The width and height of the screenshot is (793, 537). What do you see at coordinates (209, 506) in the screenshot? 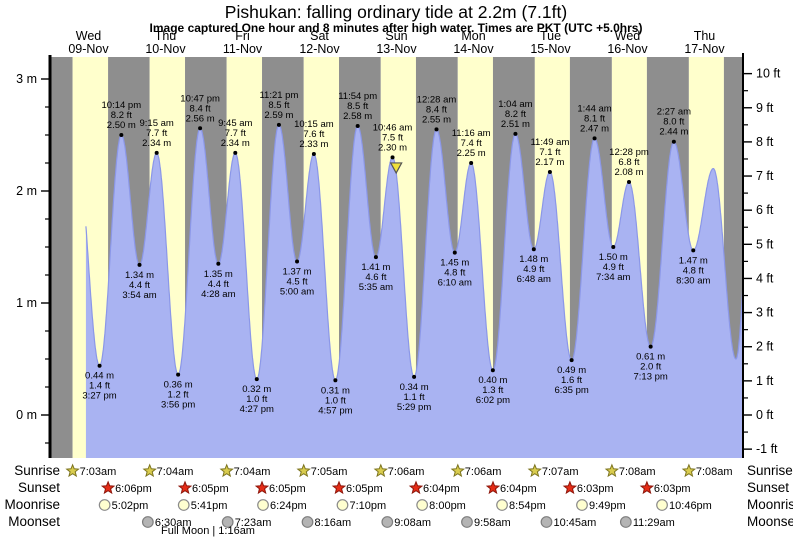
I see `moonrise-time: 5:41pm` at bounding box center [209, 506].